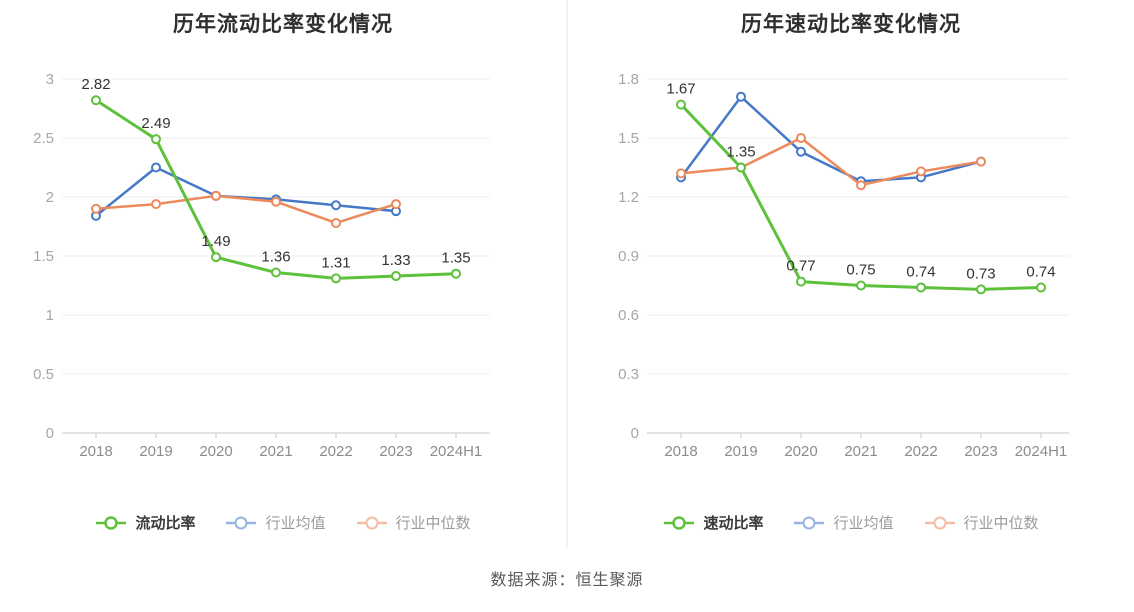 This screenshot has height=612, width=1134. What do you see at coordinates (861, 197) in the screenshot?
I see `series-速动比率` at bounding box center [861, 197].